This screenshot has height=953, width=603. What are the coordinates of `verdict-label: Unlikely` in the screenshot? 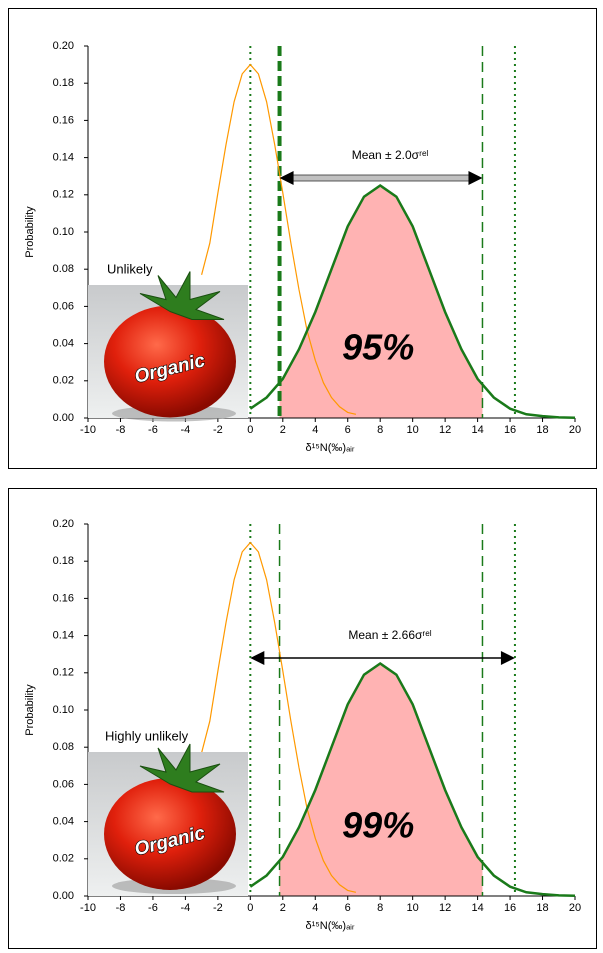 It's located at (130, 268).